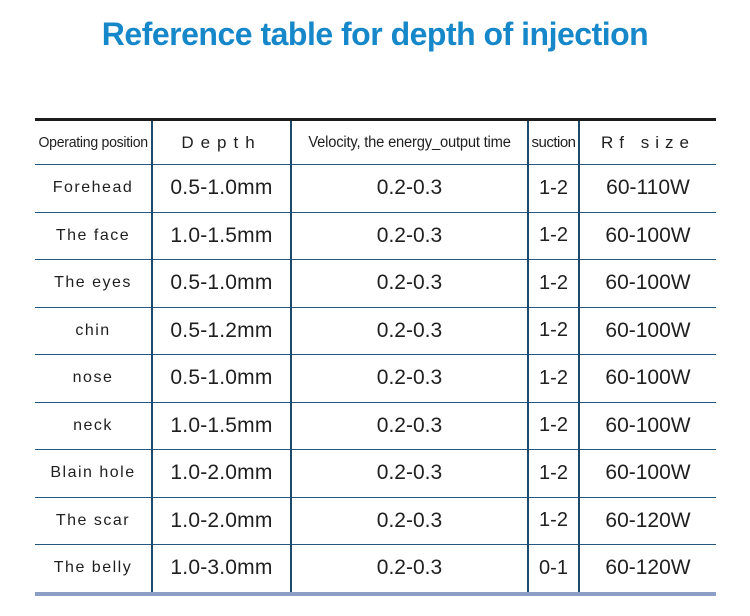  I want to click on table-row-the-belly: The belly 1.0-3.0mm 0.2-0.3 0-1 60-120W, so click(375, 569).